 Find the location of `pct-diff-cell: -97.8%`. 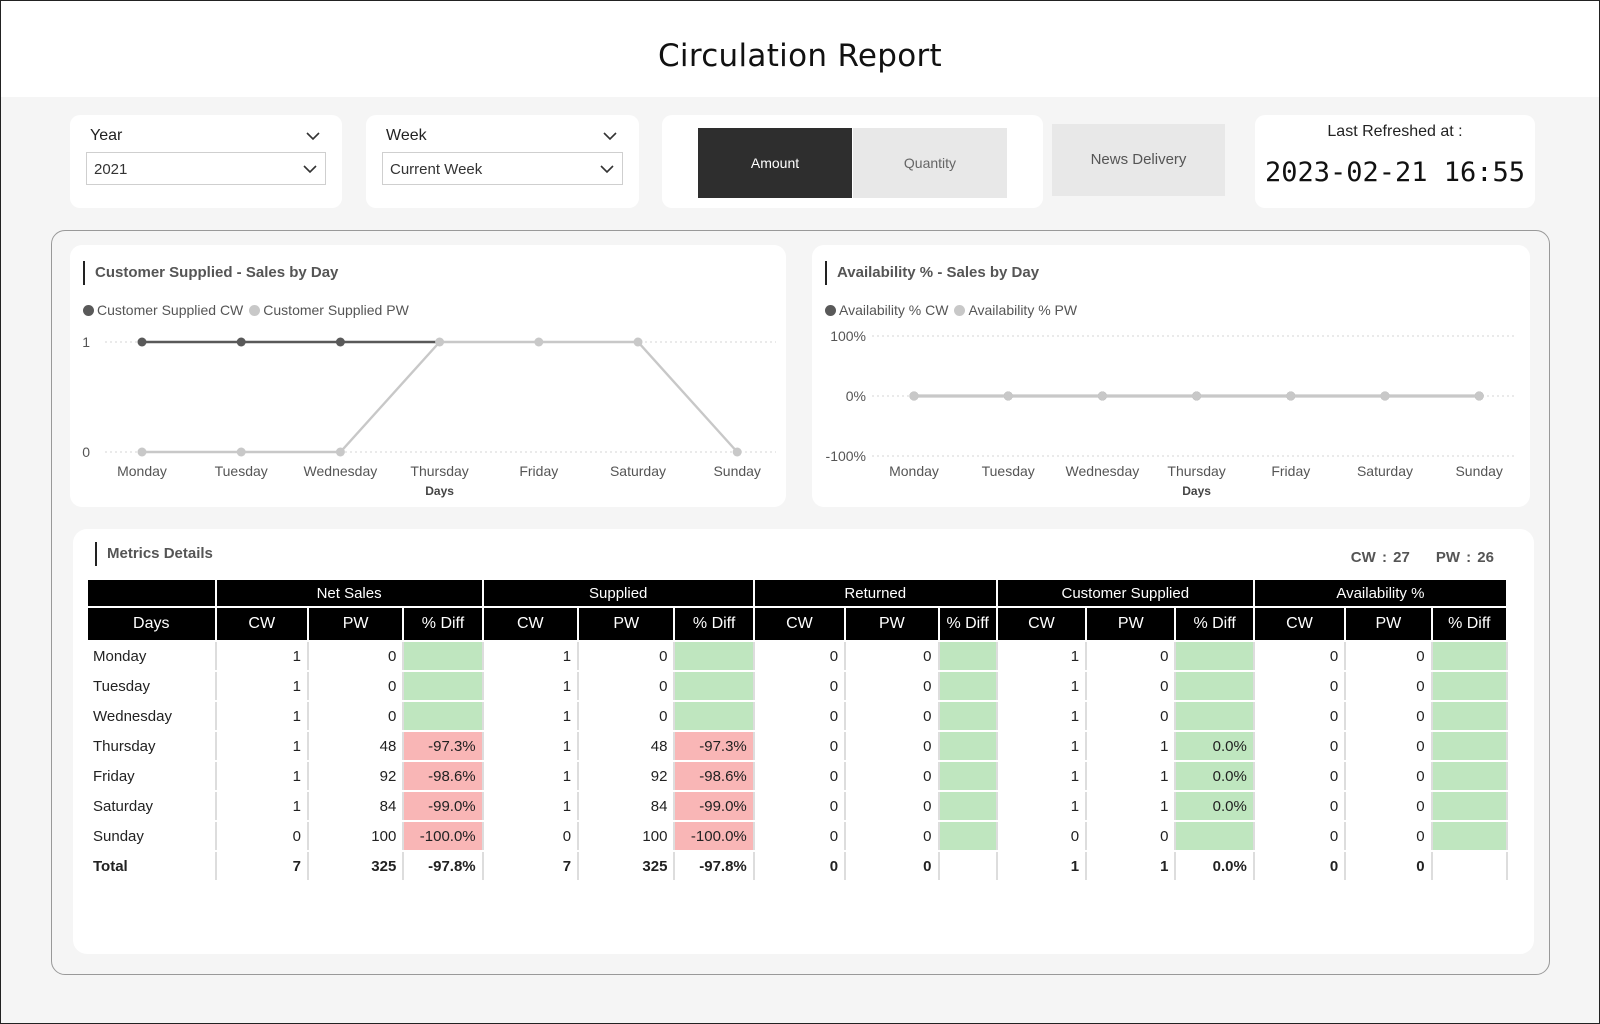

pct-diff-cell: -97.8% is located at coordinates (443, 866).